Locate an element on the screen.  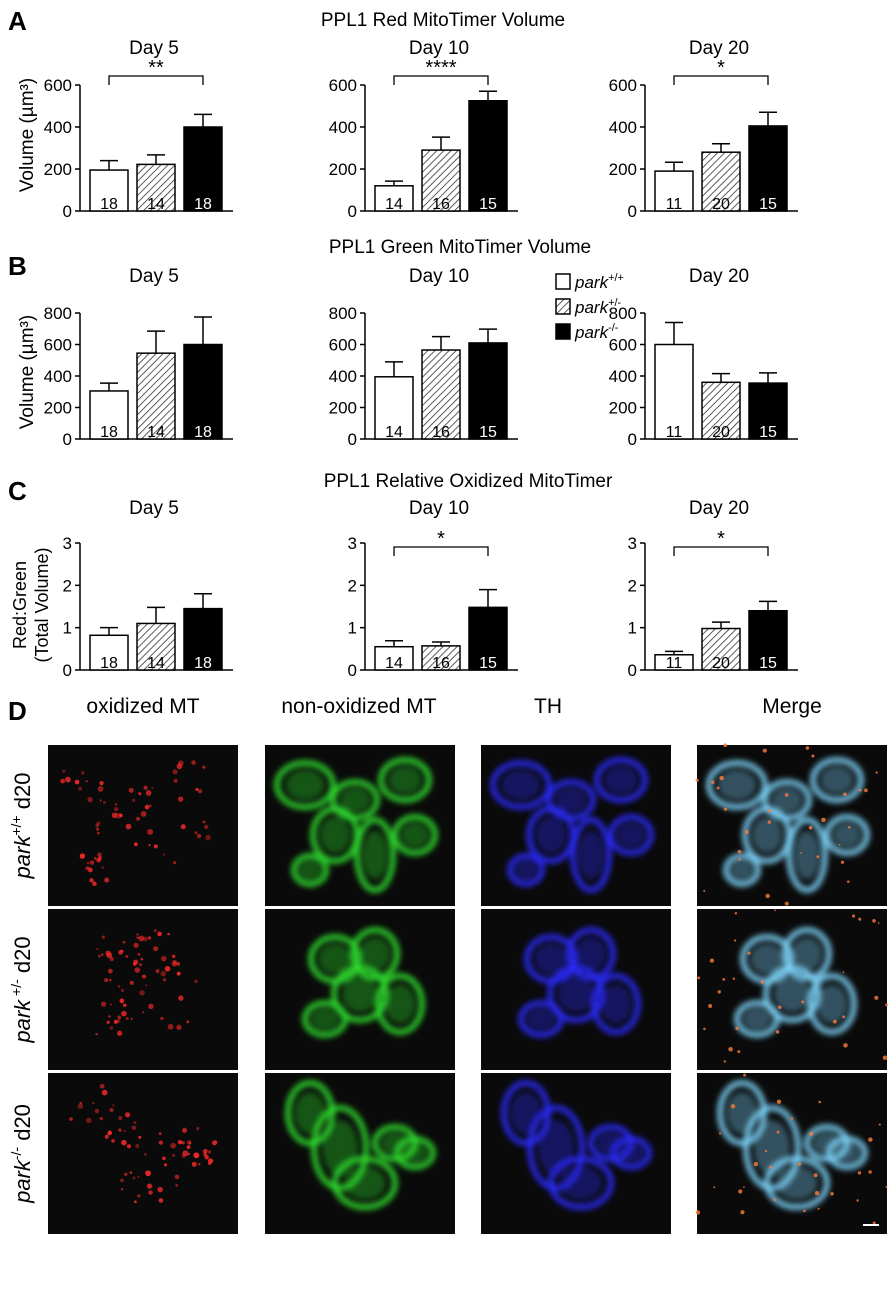
y-tick-label: 800 is located at coordinates (623, 313).